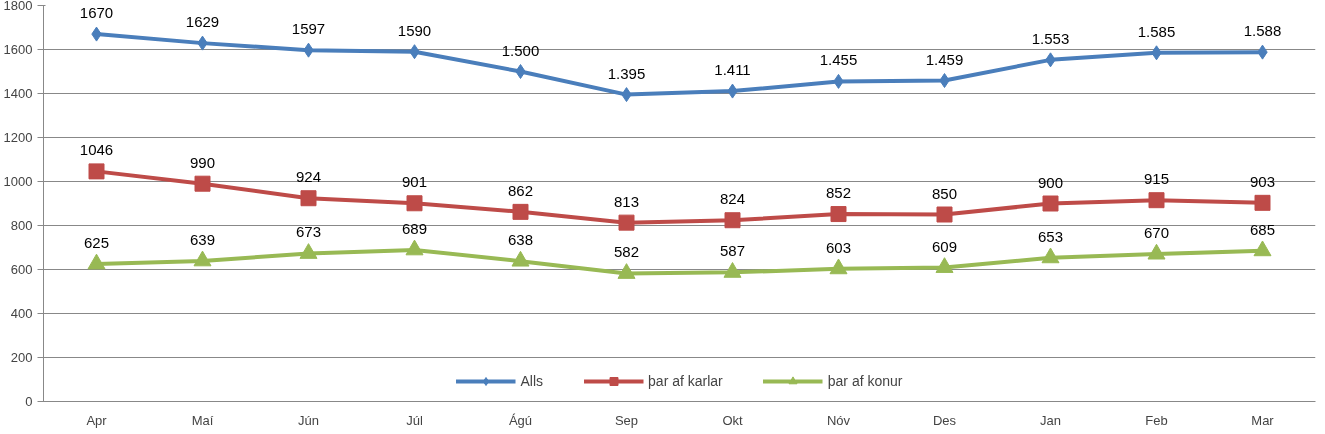 The width and height of the screenshot is (1325, 434). Describe the element at coordinates (1262, 181) in the screenshot. I see `data-label: 903` at that location.